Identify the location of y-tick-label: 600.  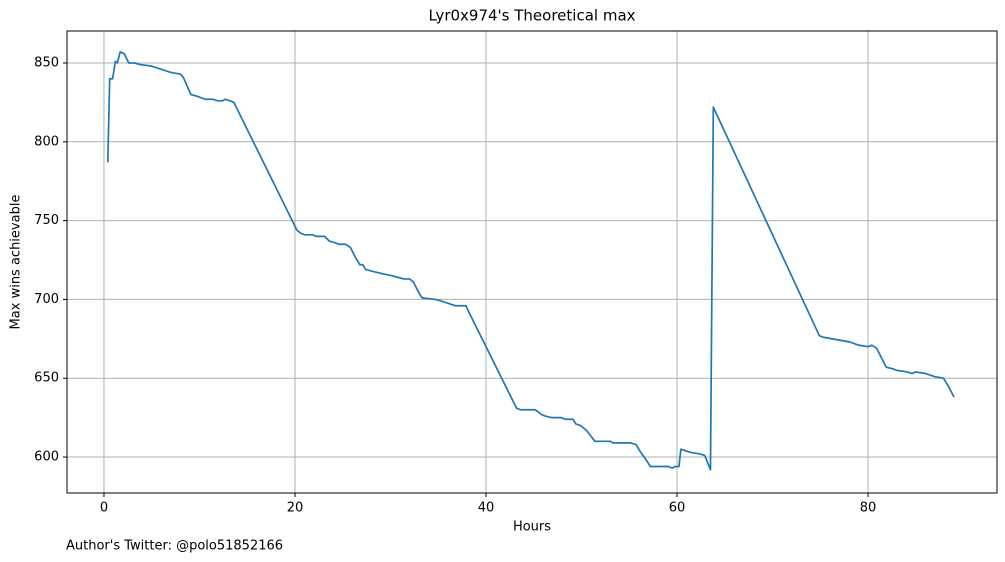
(46, 457).